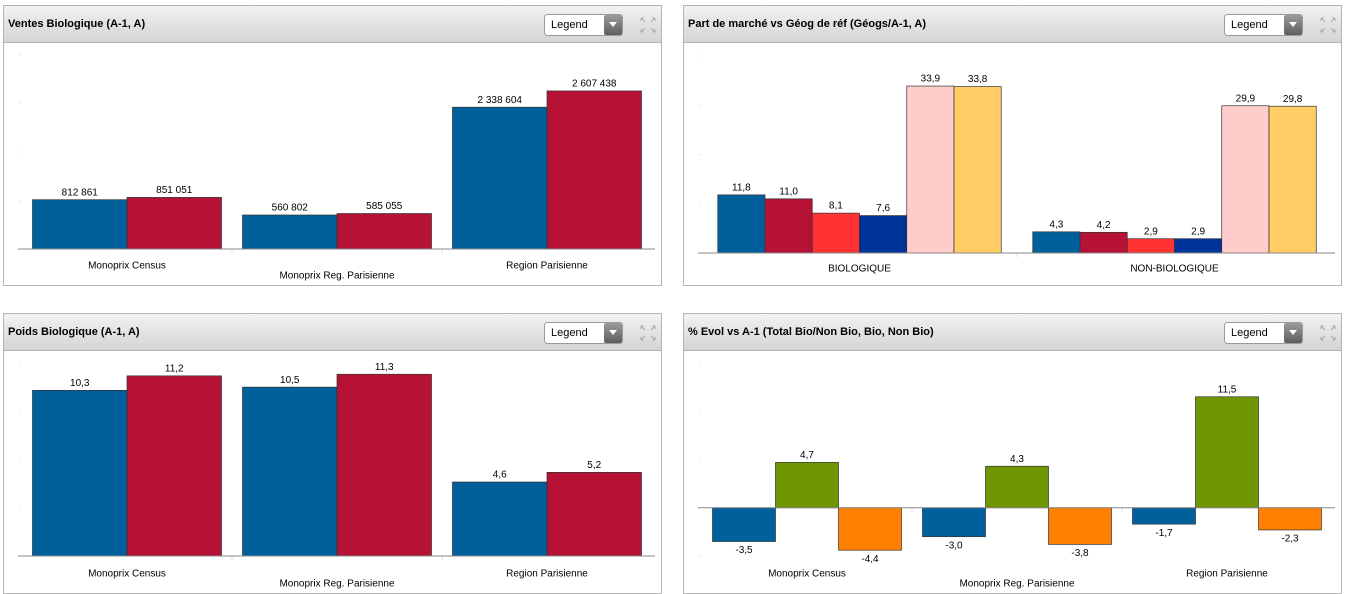  I want to click on data-label: -1,7, so click(1164, 533).